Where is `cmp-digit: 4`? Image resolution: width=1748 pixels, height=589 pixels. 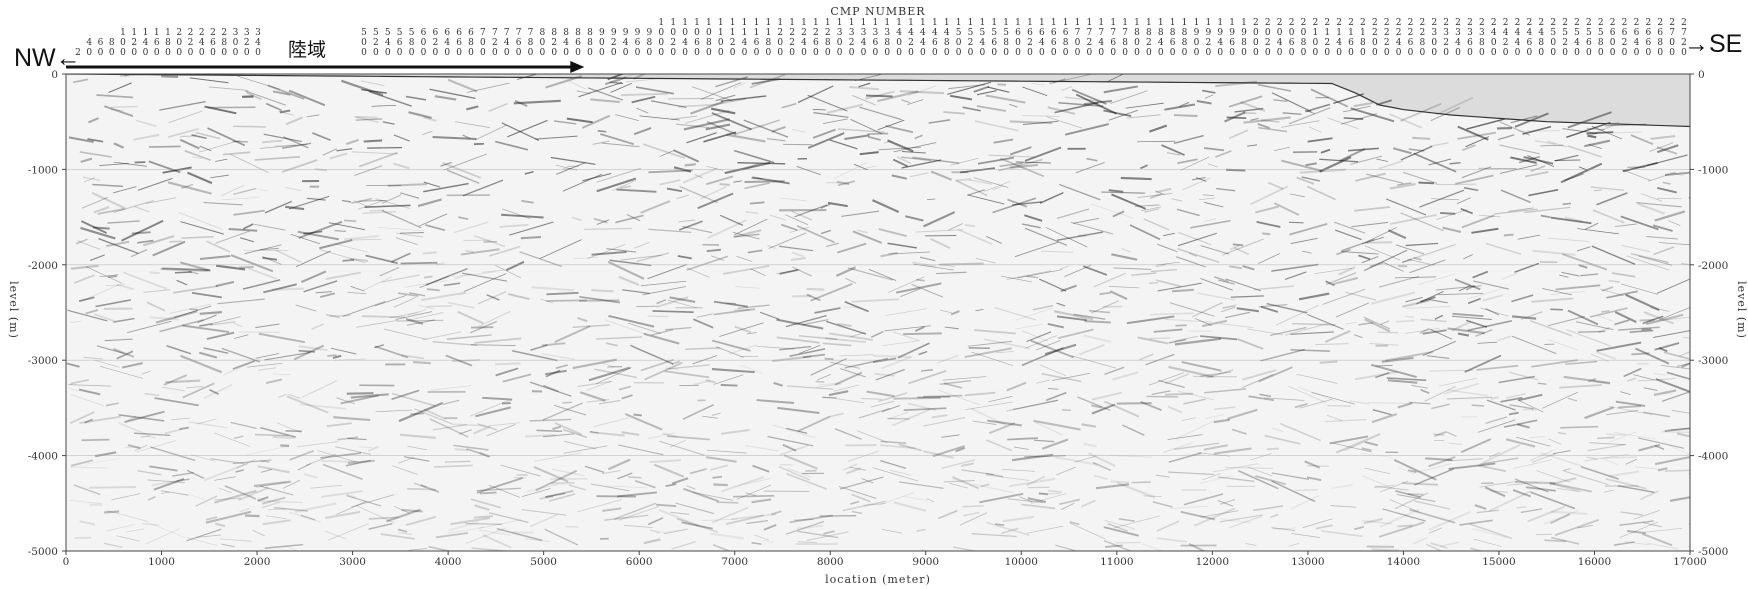 cmp-digit: 4 is located at coordinates (1458, 43).